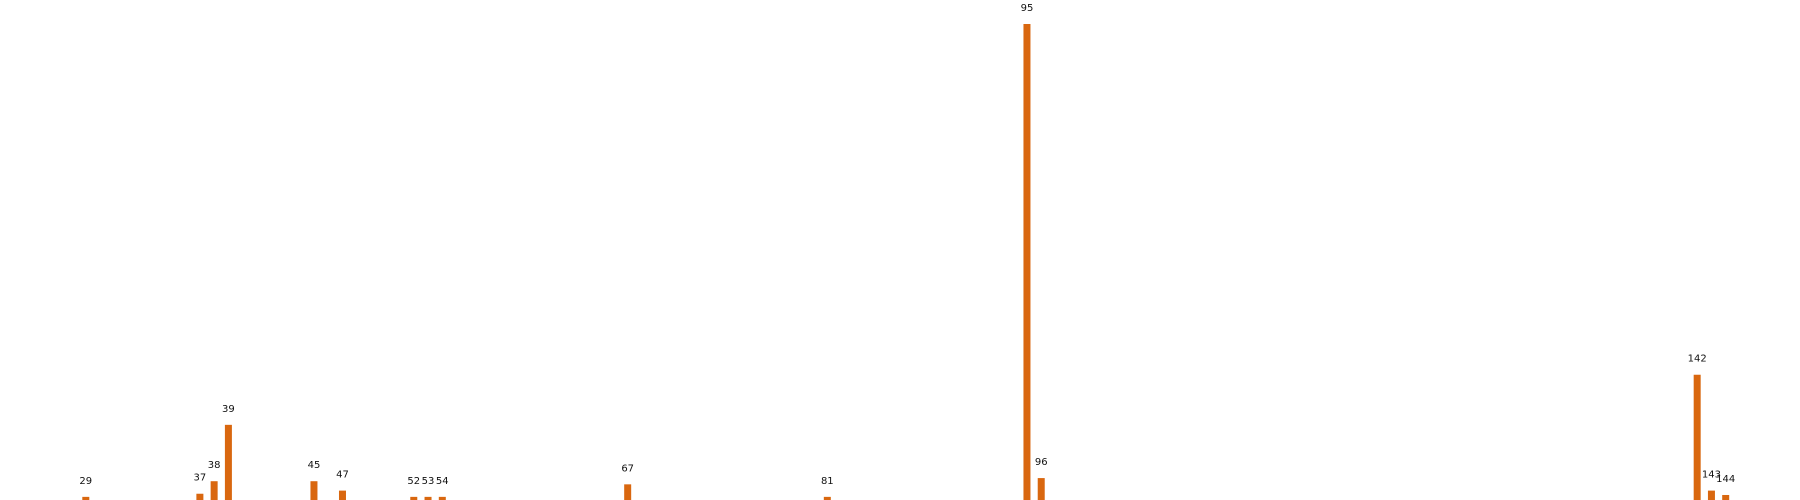 The width and height of the screenshot is (1800, 500). What do you see at coordinates (342, 475) in the screenshot?
I see `data-label-47: 47` at bounding box center [342, 475].